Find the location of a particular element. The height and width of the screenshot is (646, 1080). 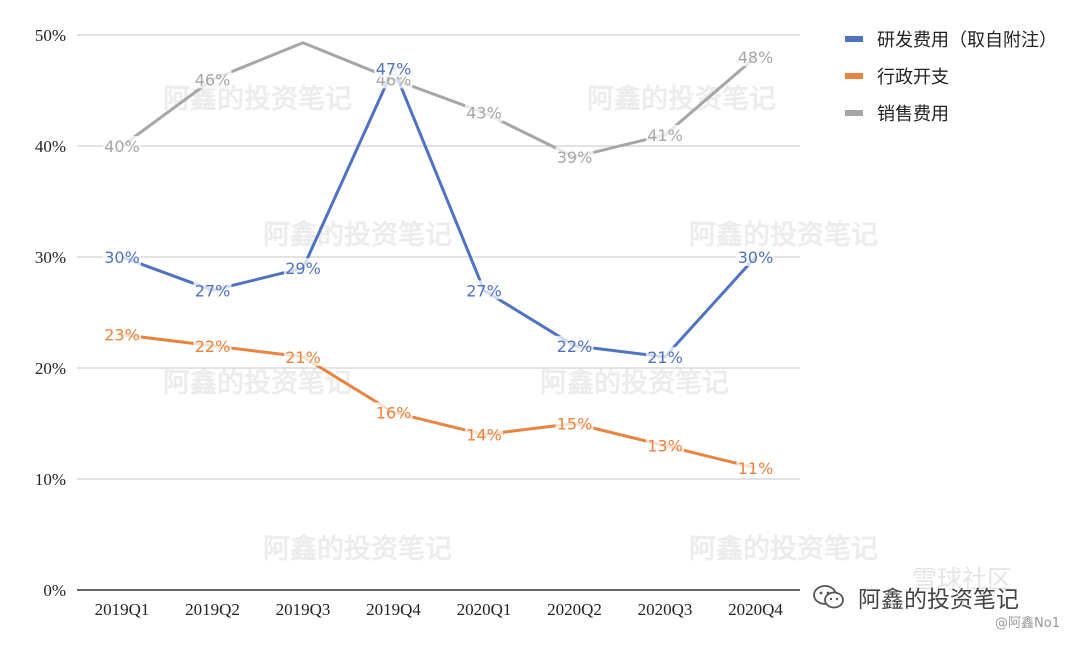

data-label: 29% is located at coordinates (303, 268).